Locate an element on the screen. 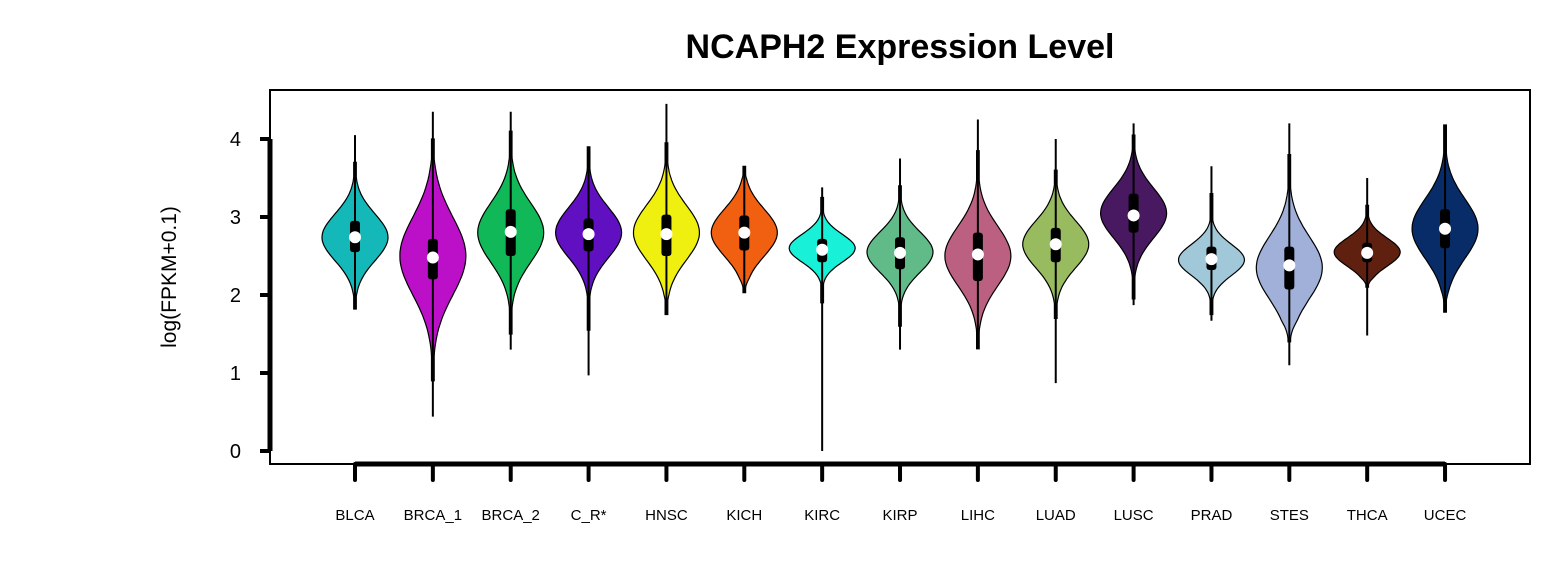 Image resolution: width=1560 pixels, height=586 pixels. x-tick-label: LUAD is located at coordinates (1056, 515).